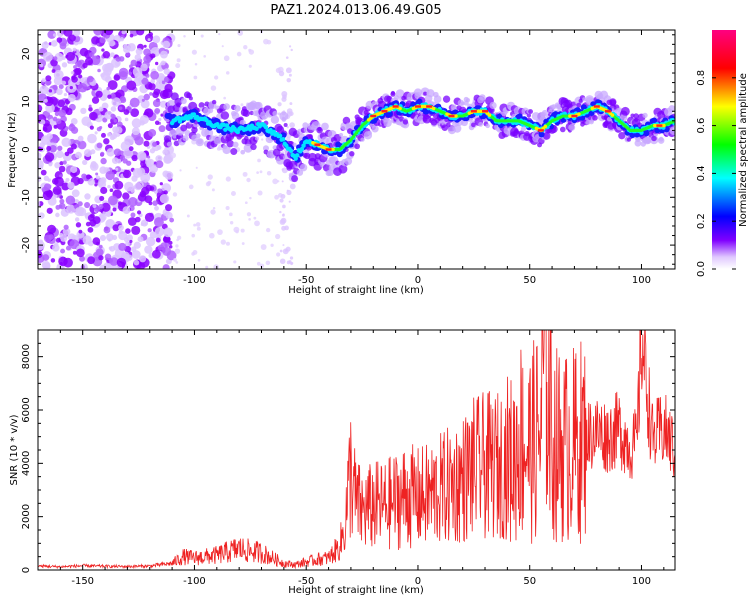 The image size is (750, 600). Describe the element at coordinates (306, 581) in the screenshot. I see `snr-x-tick-label: -50` at that location.